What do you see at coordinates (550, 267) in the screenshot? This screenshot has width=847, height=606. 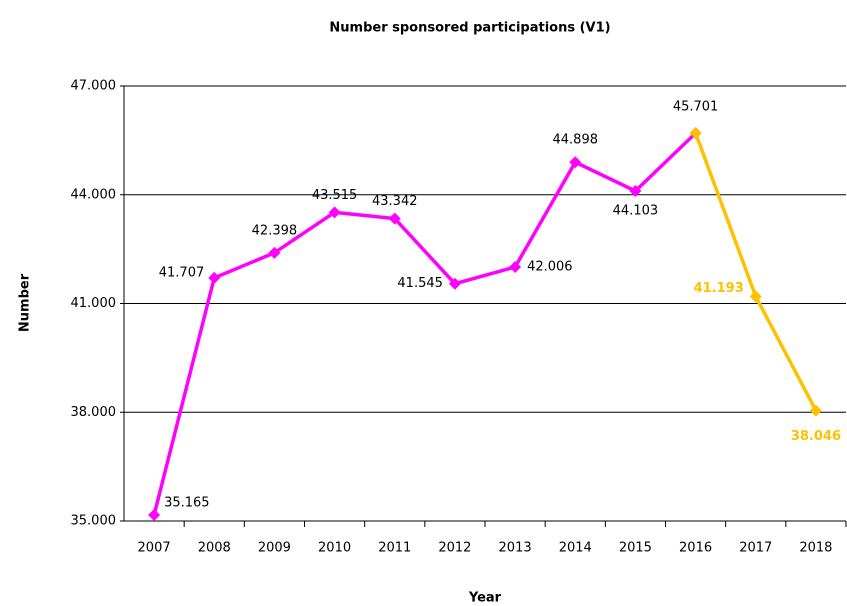 I see `data-label: 42.006` at bounding box center [550, 267].